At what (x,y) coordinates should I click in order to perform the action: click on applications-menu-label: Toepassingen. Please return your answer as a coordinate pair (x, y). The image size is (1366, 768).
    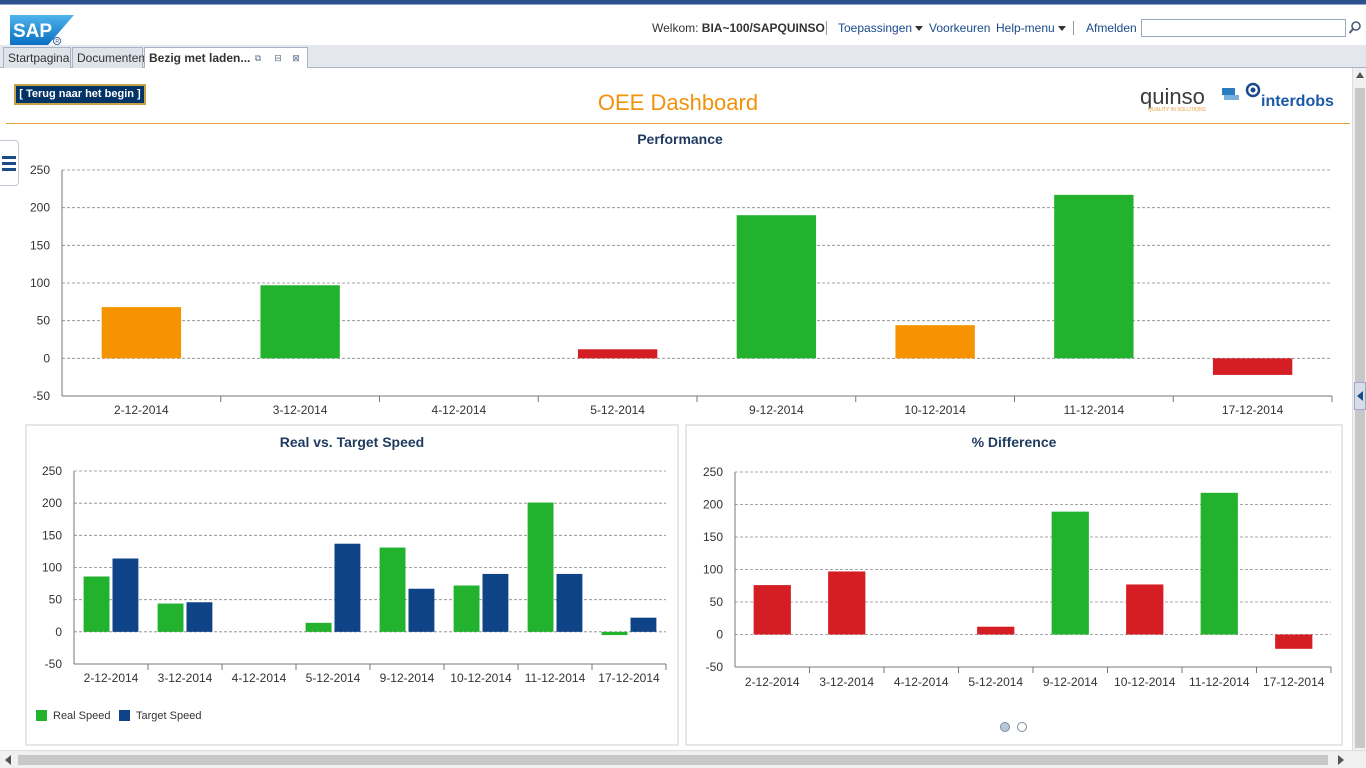
    Looking at the image, I should click on (875, 28).